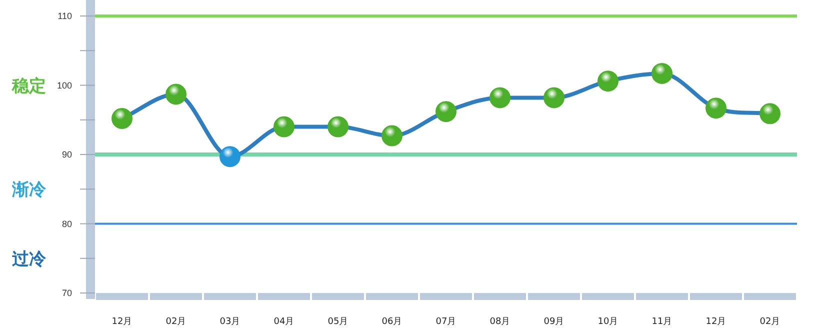 The width and height of the screenshot is (818, 335). I want to click on x-tick-label: 05月, so click(338, 322).